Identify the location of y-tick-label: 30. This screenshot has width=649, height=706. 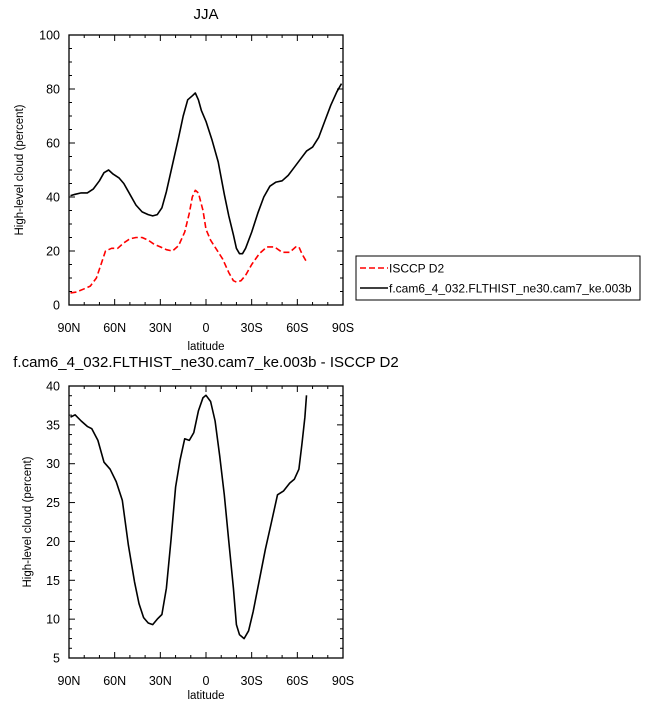
(53, 464).